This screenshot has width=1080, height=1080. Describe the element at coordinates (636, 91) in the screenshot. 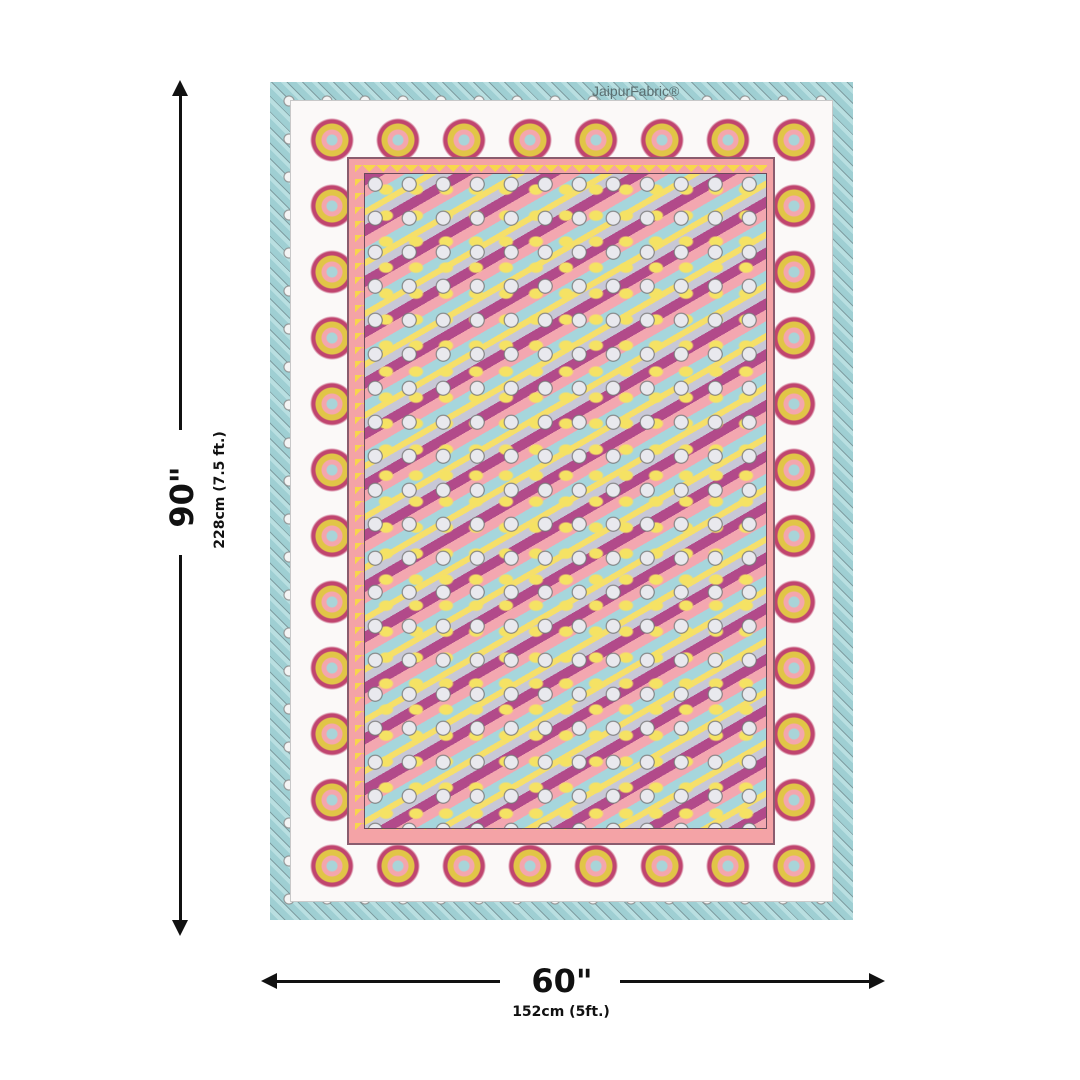

I see `brand-watermark: JaipurFabric®` at that location.